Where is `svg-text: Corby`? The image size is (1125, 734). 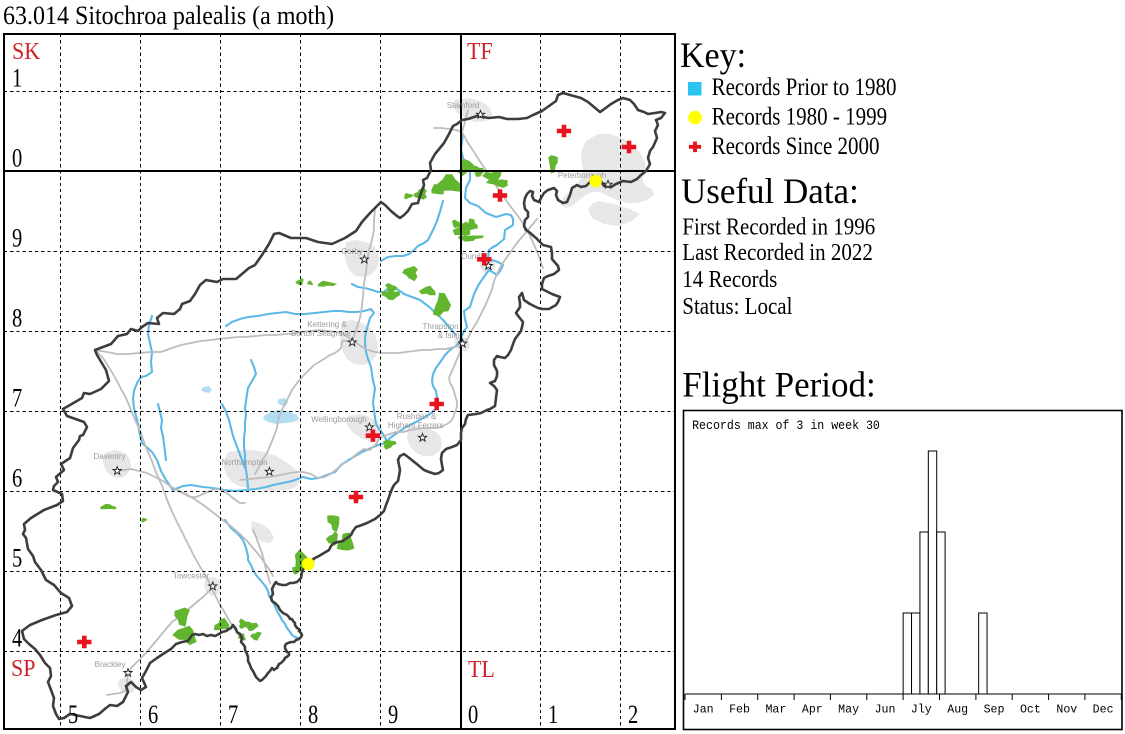
svg-text: Corby is located at coordinates (351, 251).